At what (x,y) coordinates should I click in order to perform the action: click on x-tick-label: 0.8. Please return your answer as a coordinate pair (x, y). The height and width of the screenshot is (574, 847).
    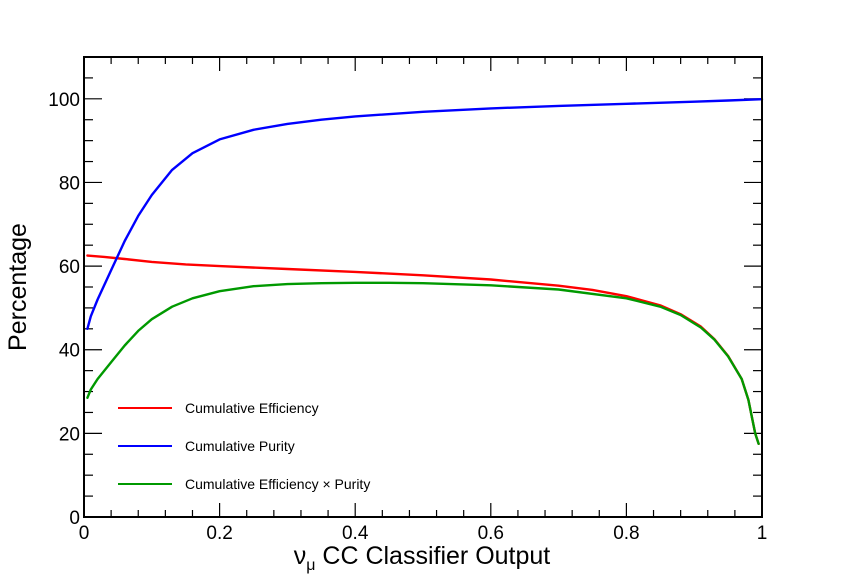
    Looking at the image, I should click on (626, 533).